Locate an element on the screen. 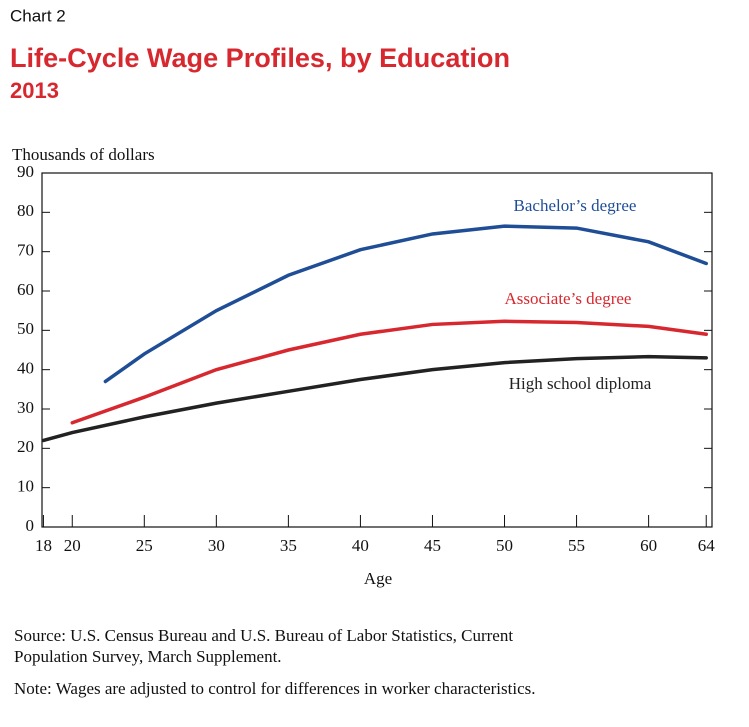  y-tick-label: 30 is located at coordinates (25, 407).